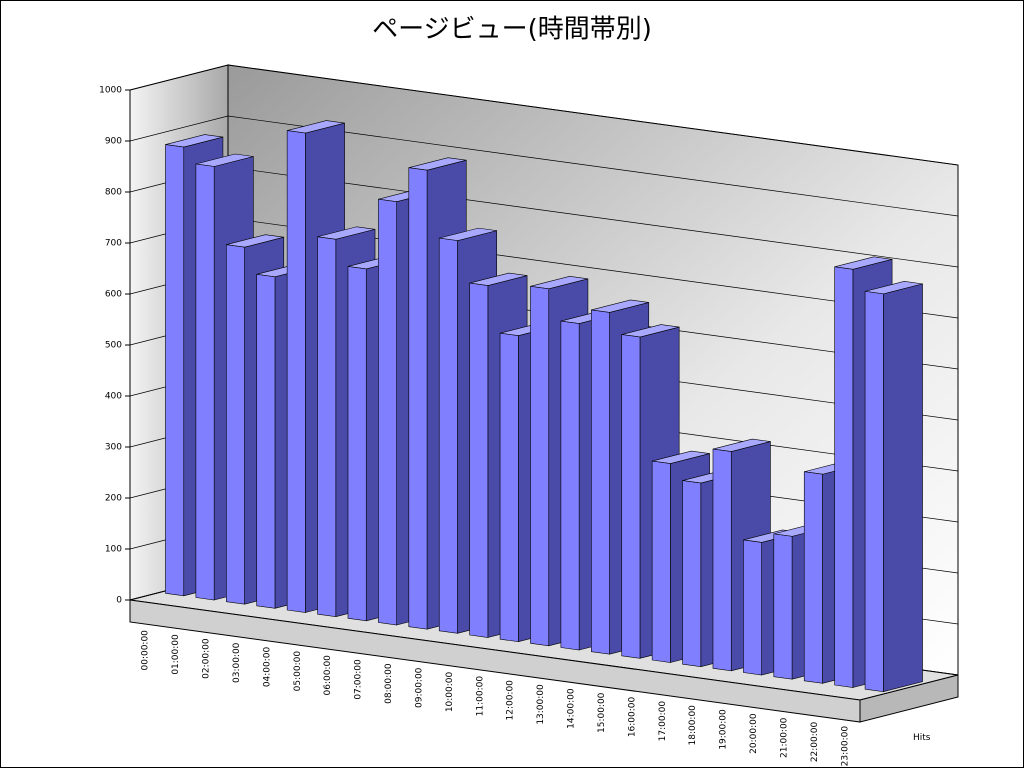 This screenshot has height=772, width=1024. Describe the element at coordinates (359, 679) in the screenshot. I see `x-tick-label: 07:00:00` at that location.